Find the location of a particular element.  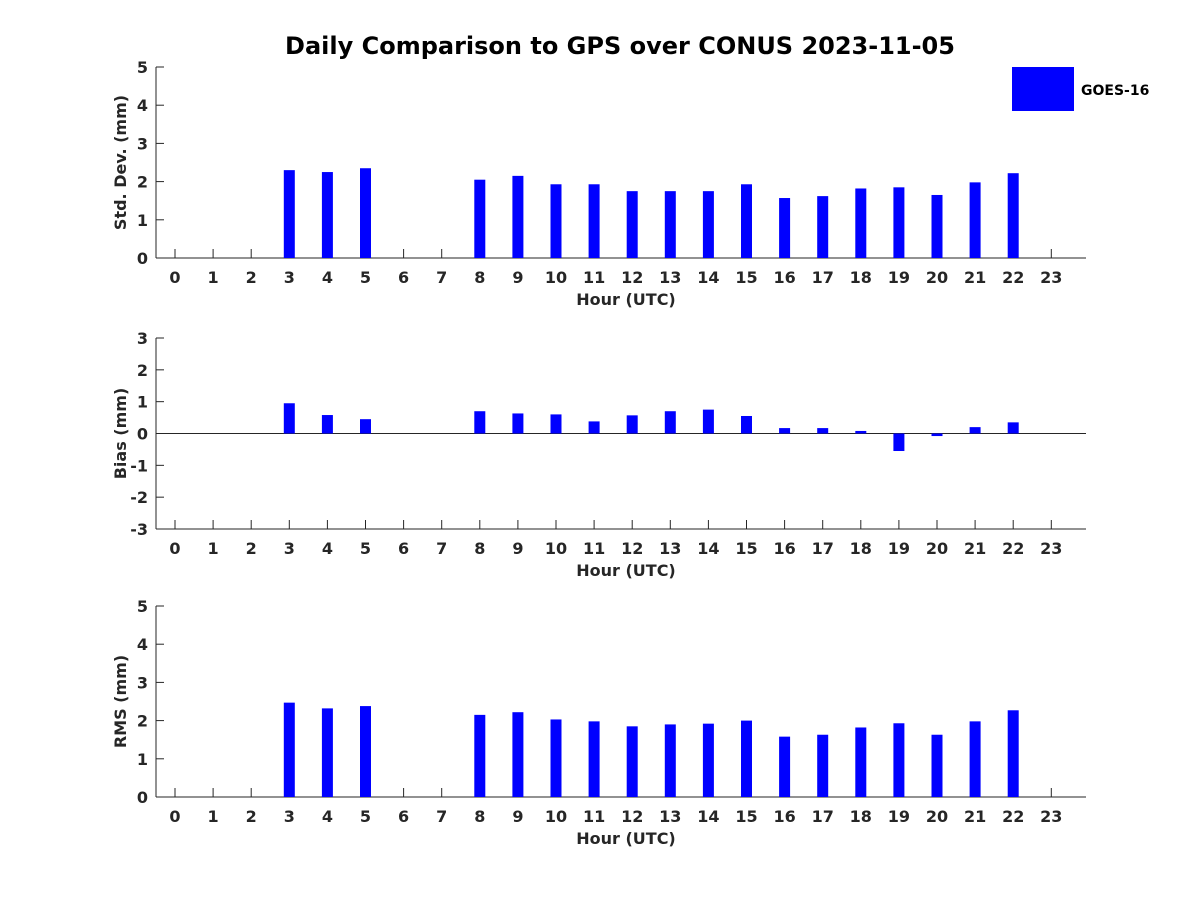

y-tick-label: 1 is located at coordinates (142, 759).